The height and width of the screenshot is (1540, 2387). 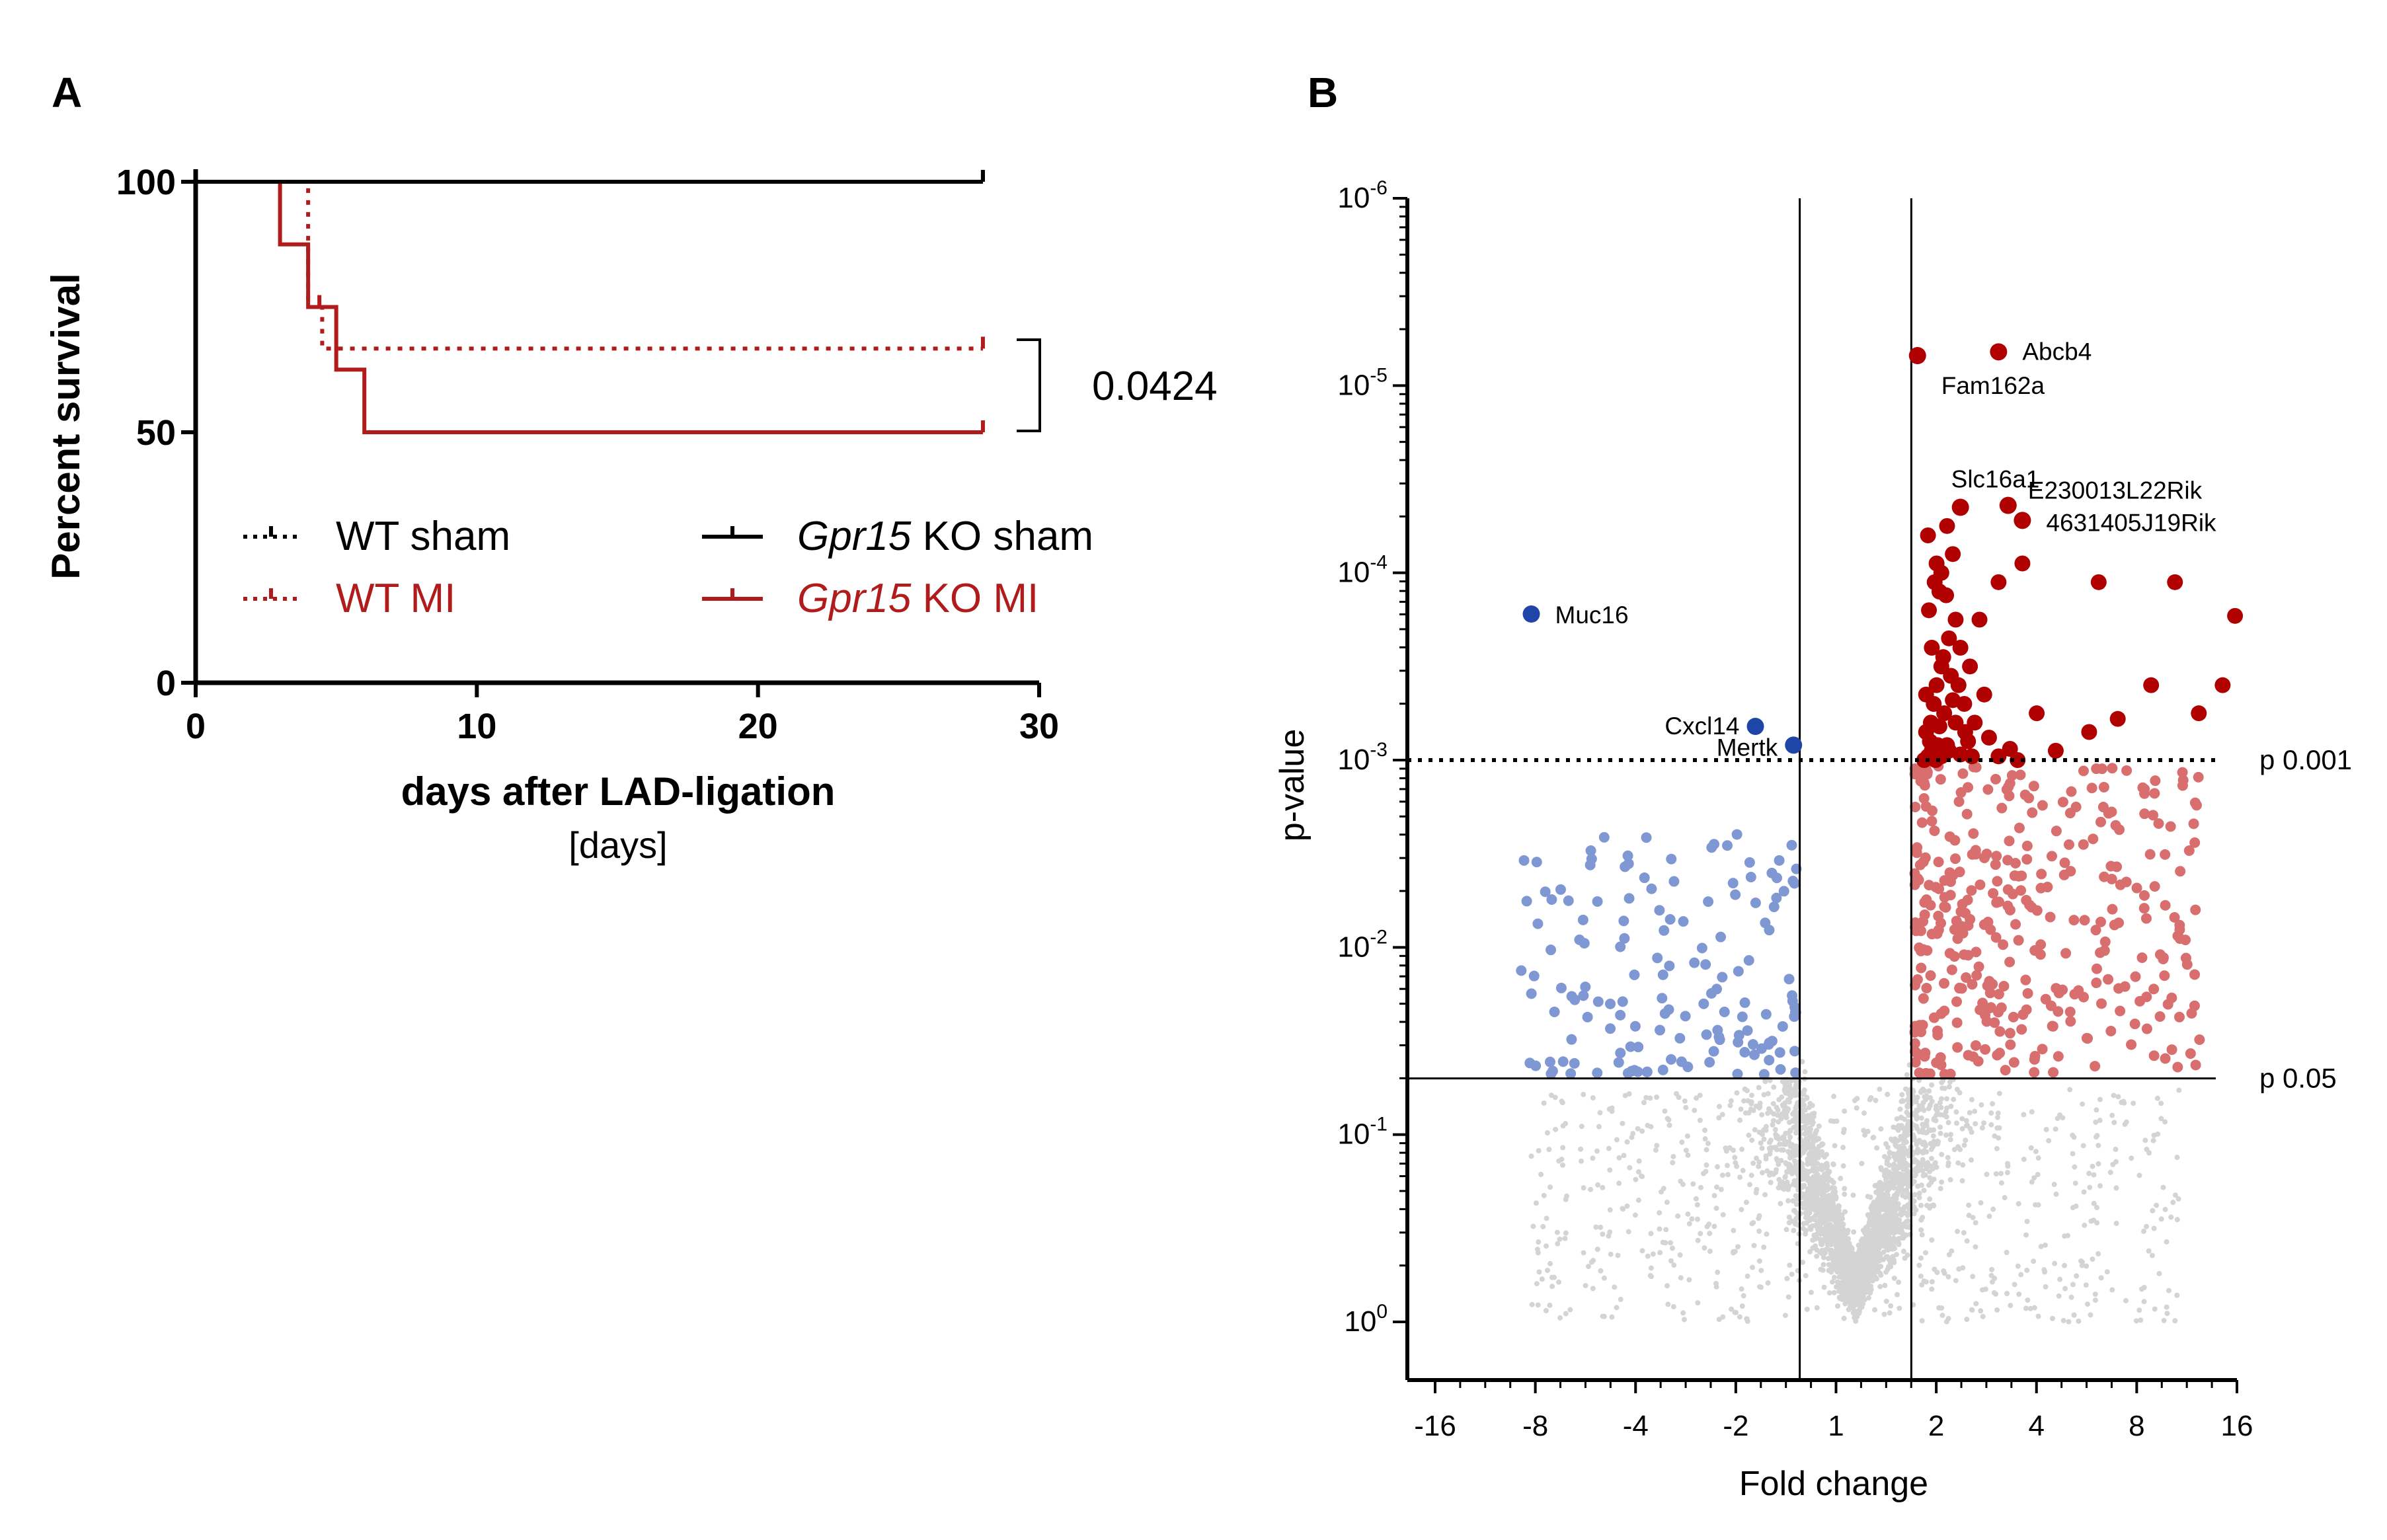 I want to click on b-gene-point-mertk, so click(x=1794, y=745).